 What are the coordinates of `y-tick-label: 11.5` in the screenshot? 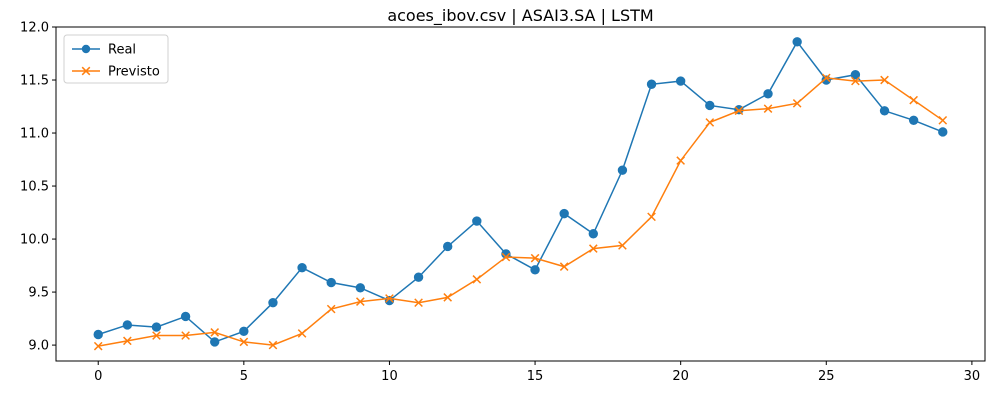 It's located at (34, 81).